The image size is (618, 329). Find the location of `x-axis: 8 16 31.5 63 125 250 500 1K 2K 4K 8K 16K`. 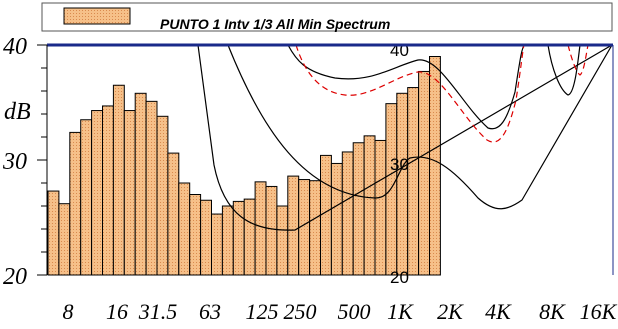

x-axis: 8 16 31.5 63 125 250 500 1K 2K 4K 8K 16K is located at coordinates (340, 311).